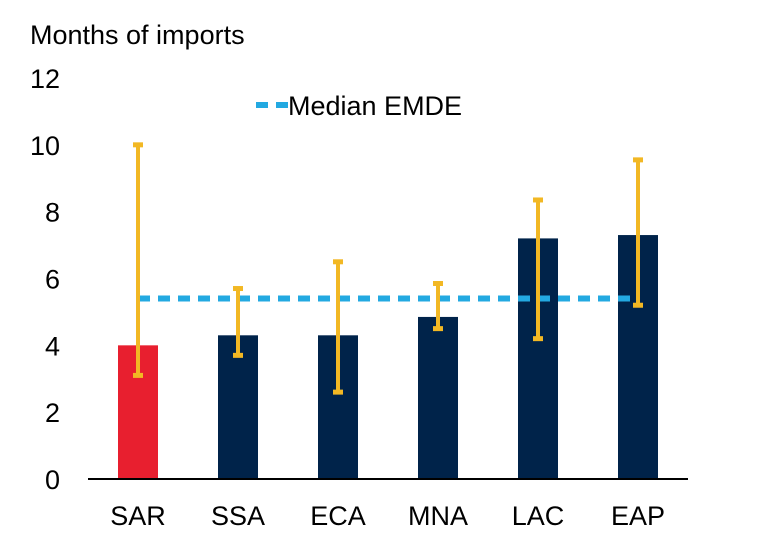 This screenshot has width=767, height=560. Describe the element at coordinates (45, 146) in the screenshot. I see `y-tick-label: 10` at that location.